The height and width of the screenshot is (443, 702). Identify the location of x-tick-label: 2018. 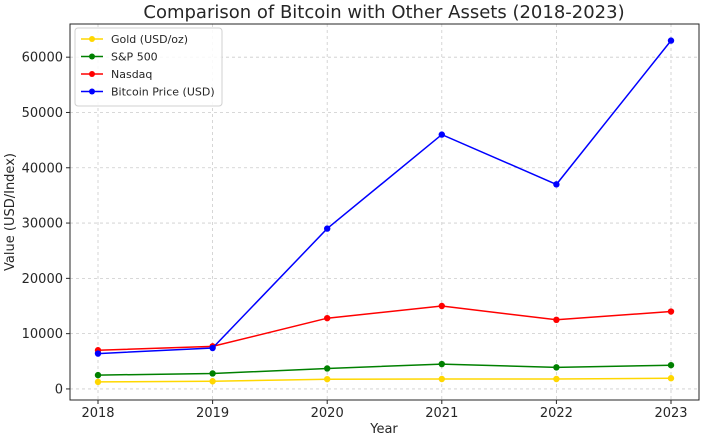
(97, 413).